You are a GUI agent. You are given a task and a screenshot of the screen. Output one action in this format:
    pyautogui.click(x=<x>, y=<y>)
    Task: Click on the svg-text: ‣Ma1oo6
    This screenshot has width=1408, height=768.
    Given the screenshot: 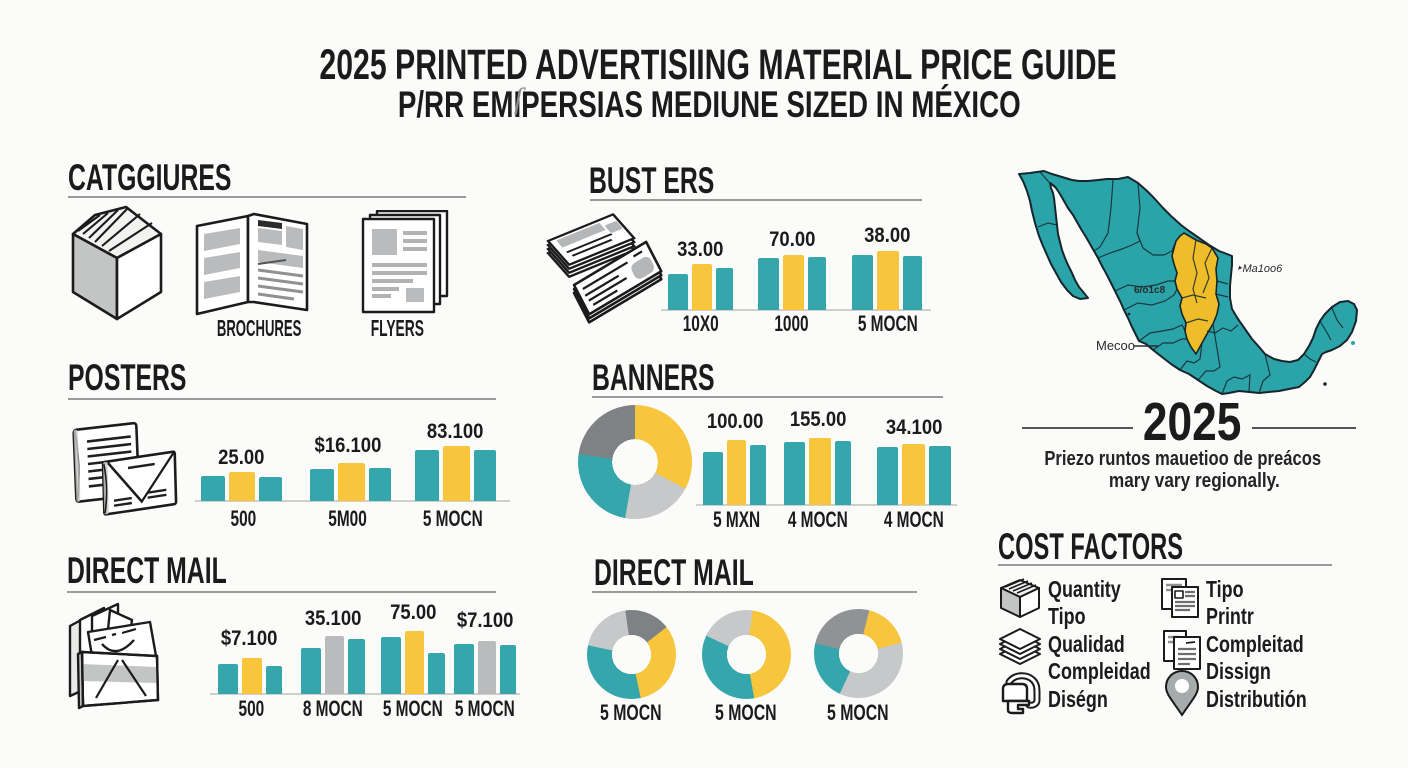 What is the action you would take?
    pyautogui.click(x=1259, y=269)
    